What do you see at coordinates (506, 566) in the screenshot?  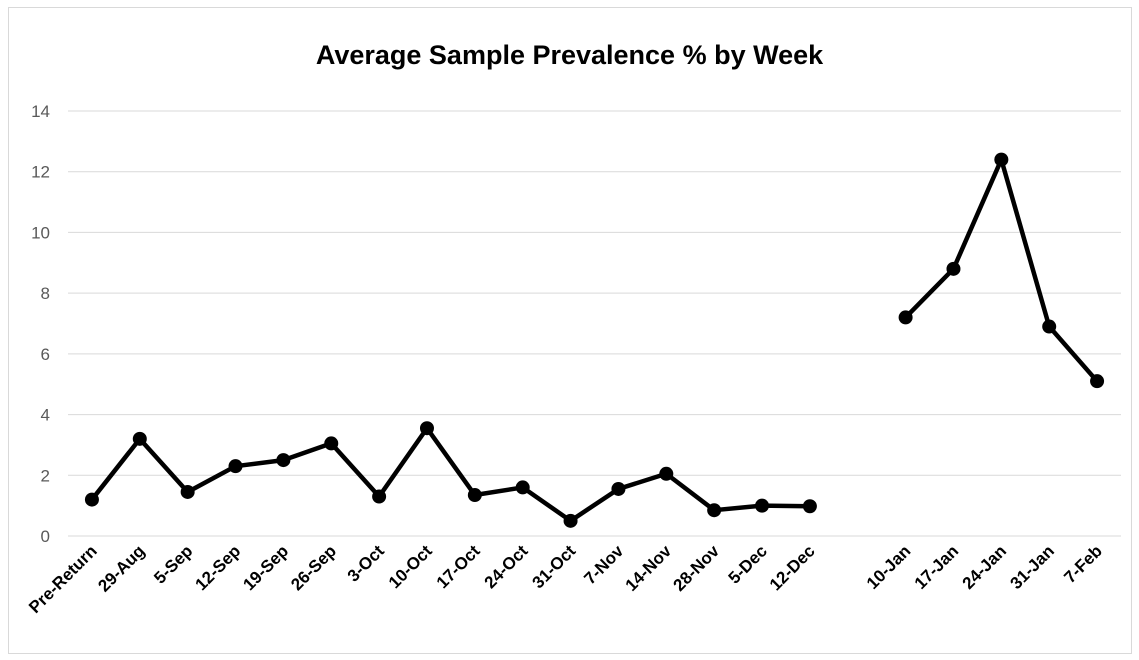 I see `x-tick-label: 24-Oct` at bounding box center [506, 566].